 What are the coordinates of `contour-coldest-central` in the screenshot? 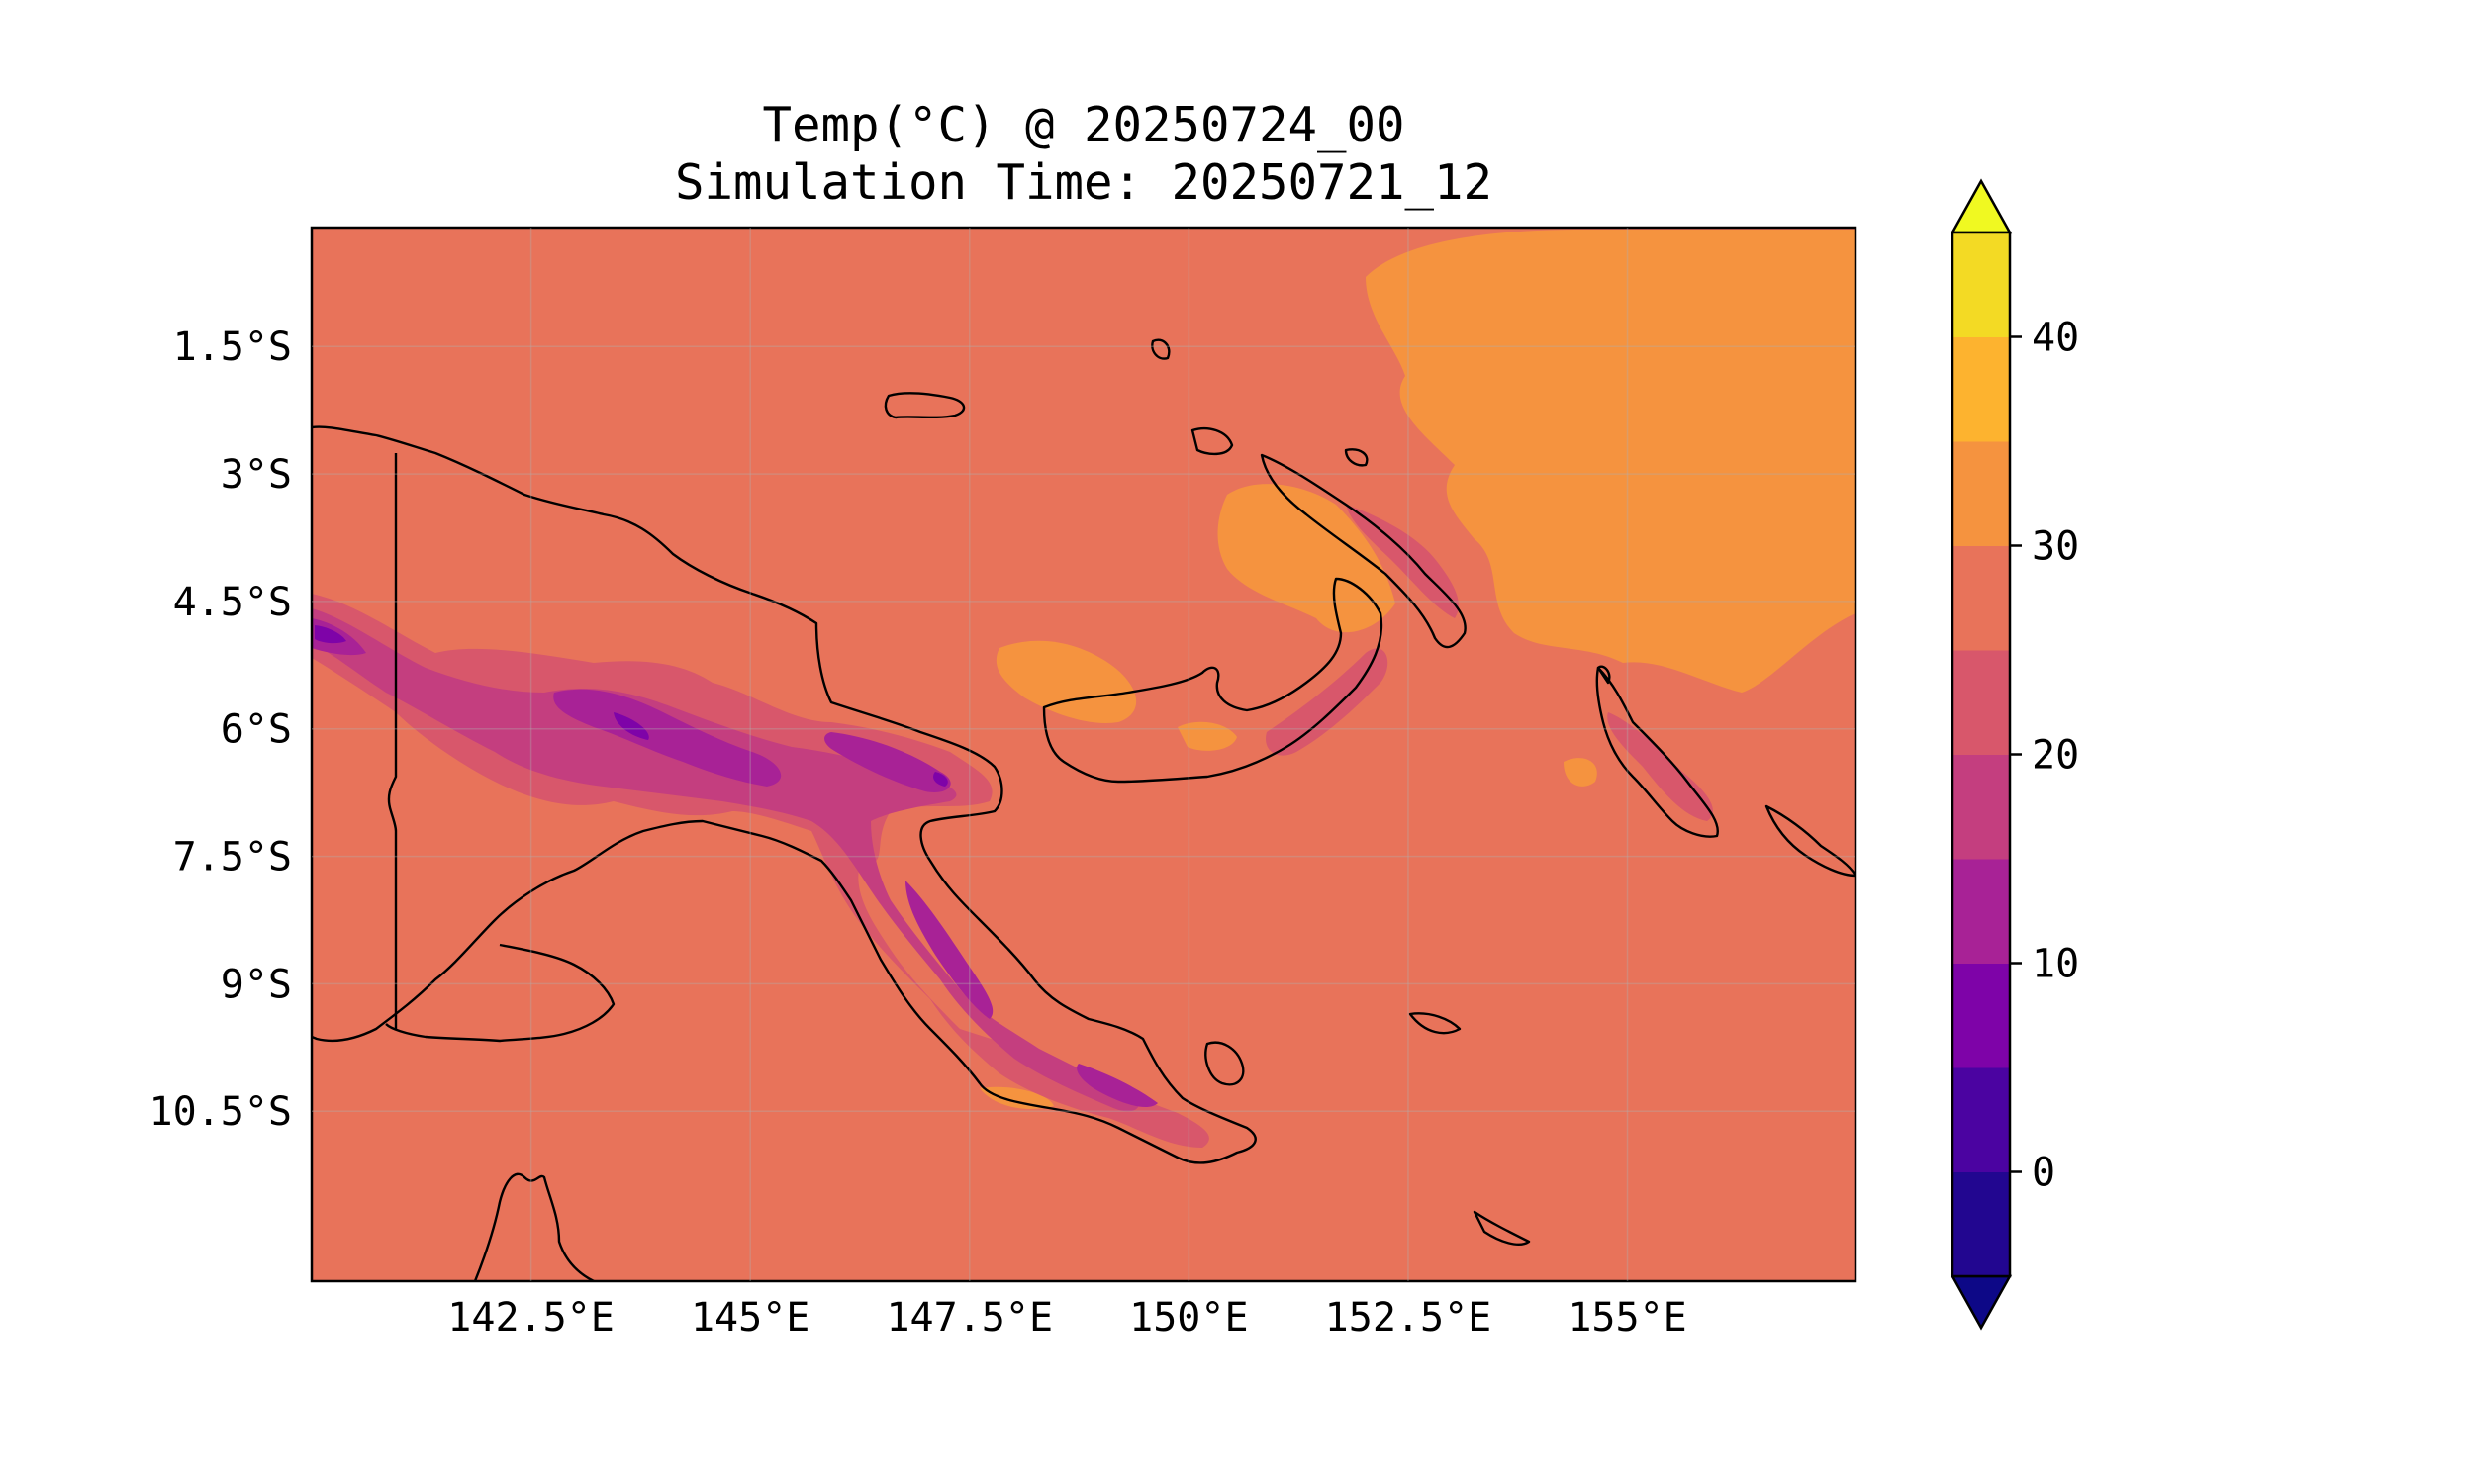 It's located at (631, 726).